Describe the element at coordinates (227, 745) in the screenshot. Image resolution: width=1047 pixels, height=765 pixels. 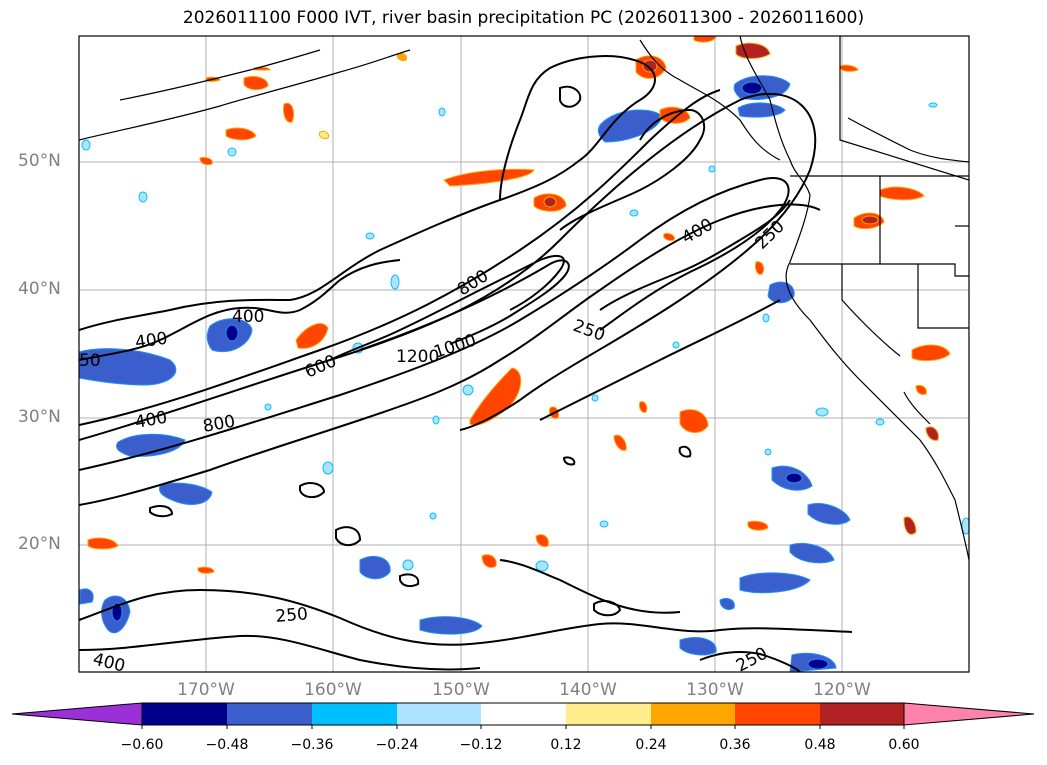
I see `colorbar-tick-label: −0.48` at that location.